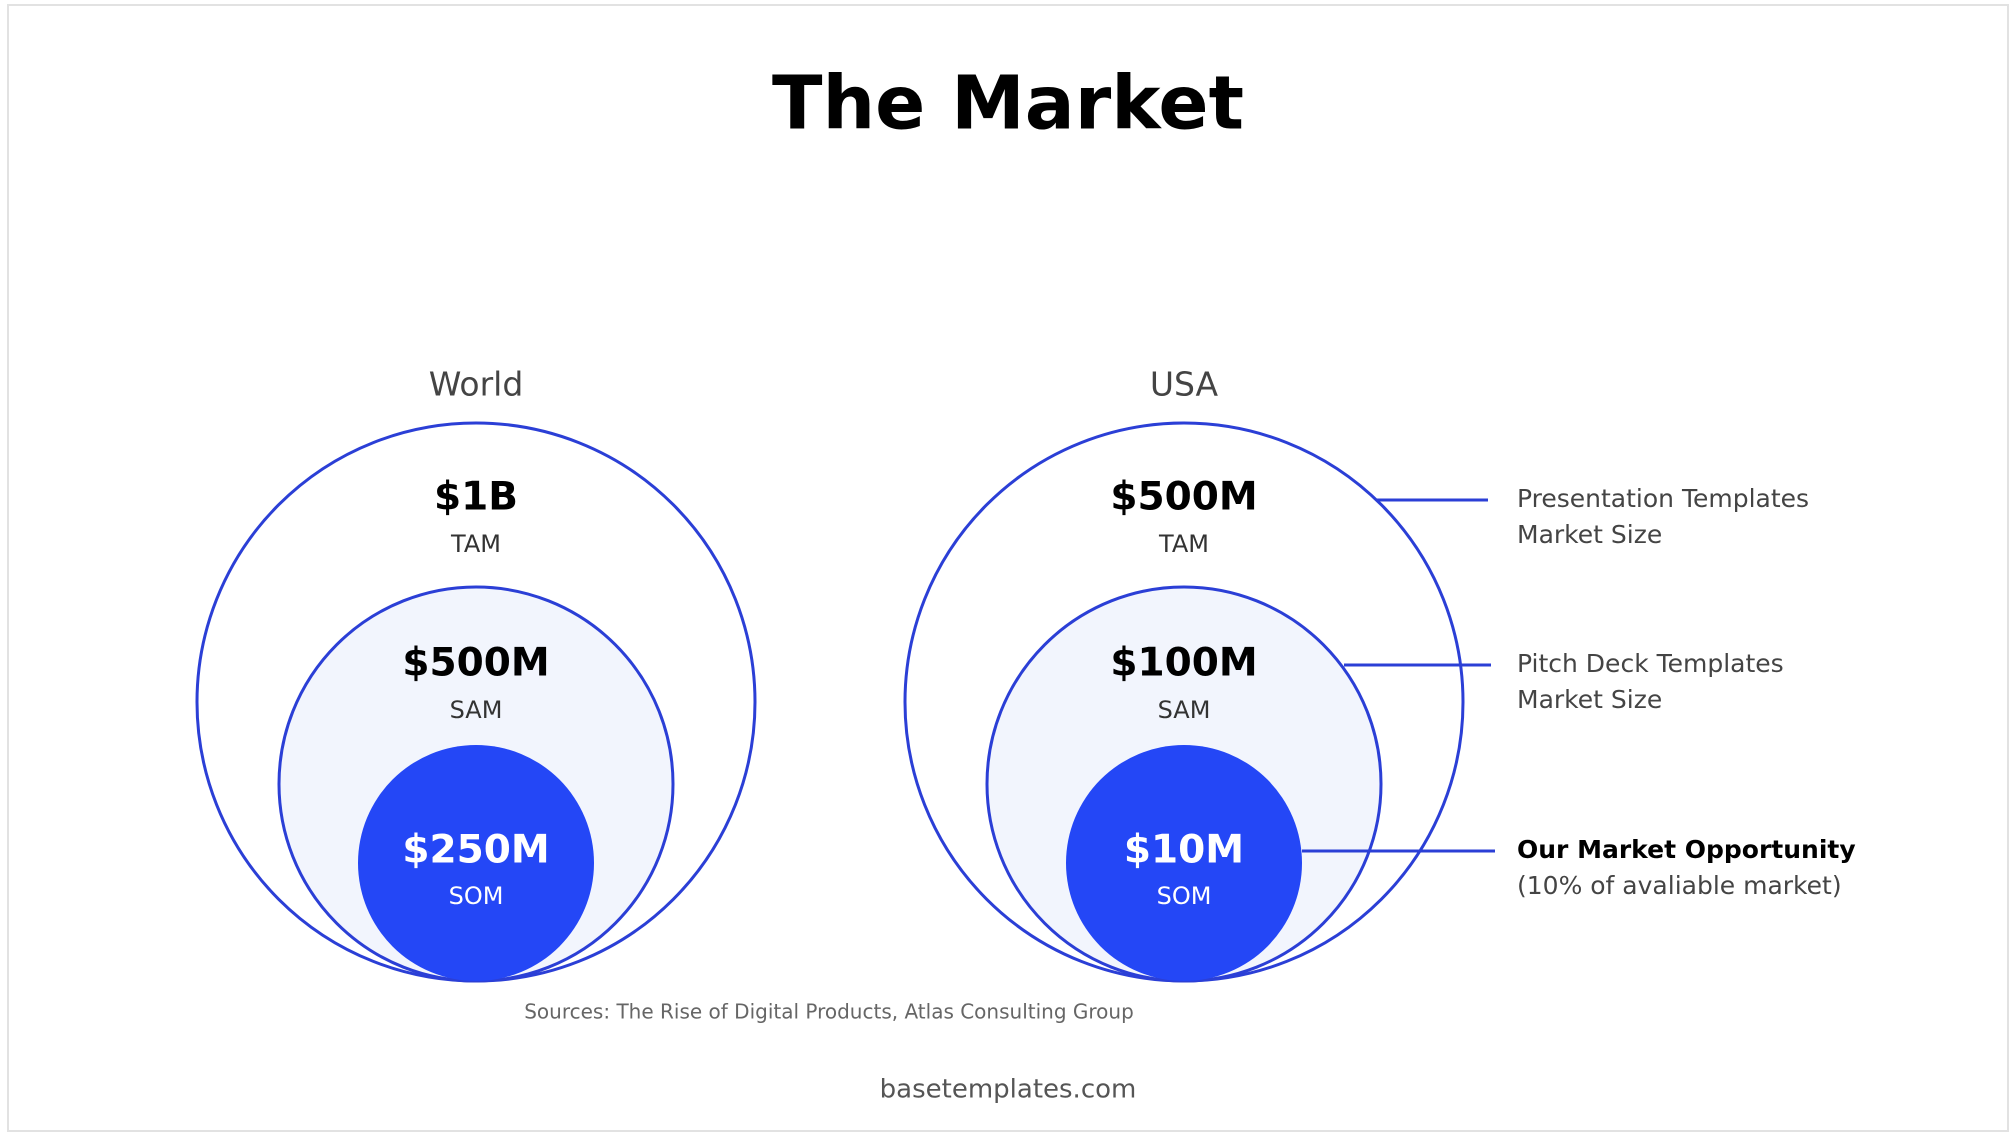 The image size is (2016, 1145). Describe the element at coordinates (1686, 849) in the screenshot. I see `annotation-text: Our Market Opportunity` at that location.